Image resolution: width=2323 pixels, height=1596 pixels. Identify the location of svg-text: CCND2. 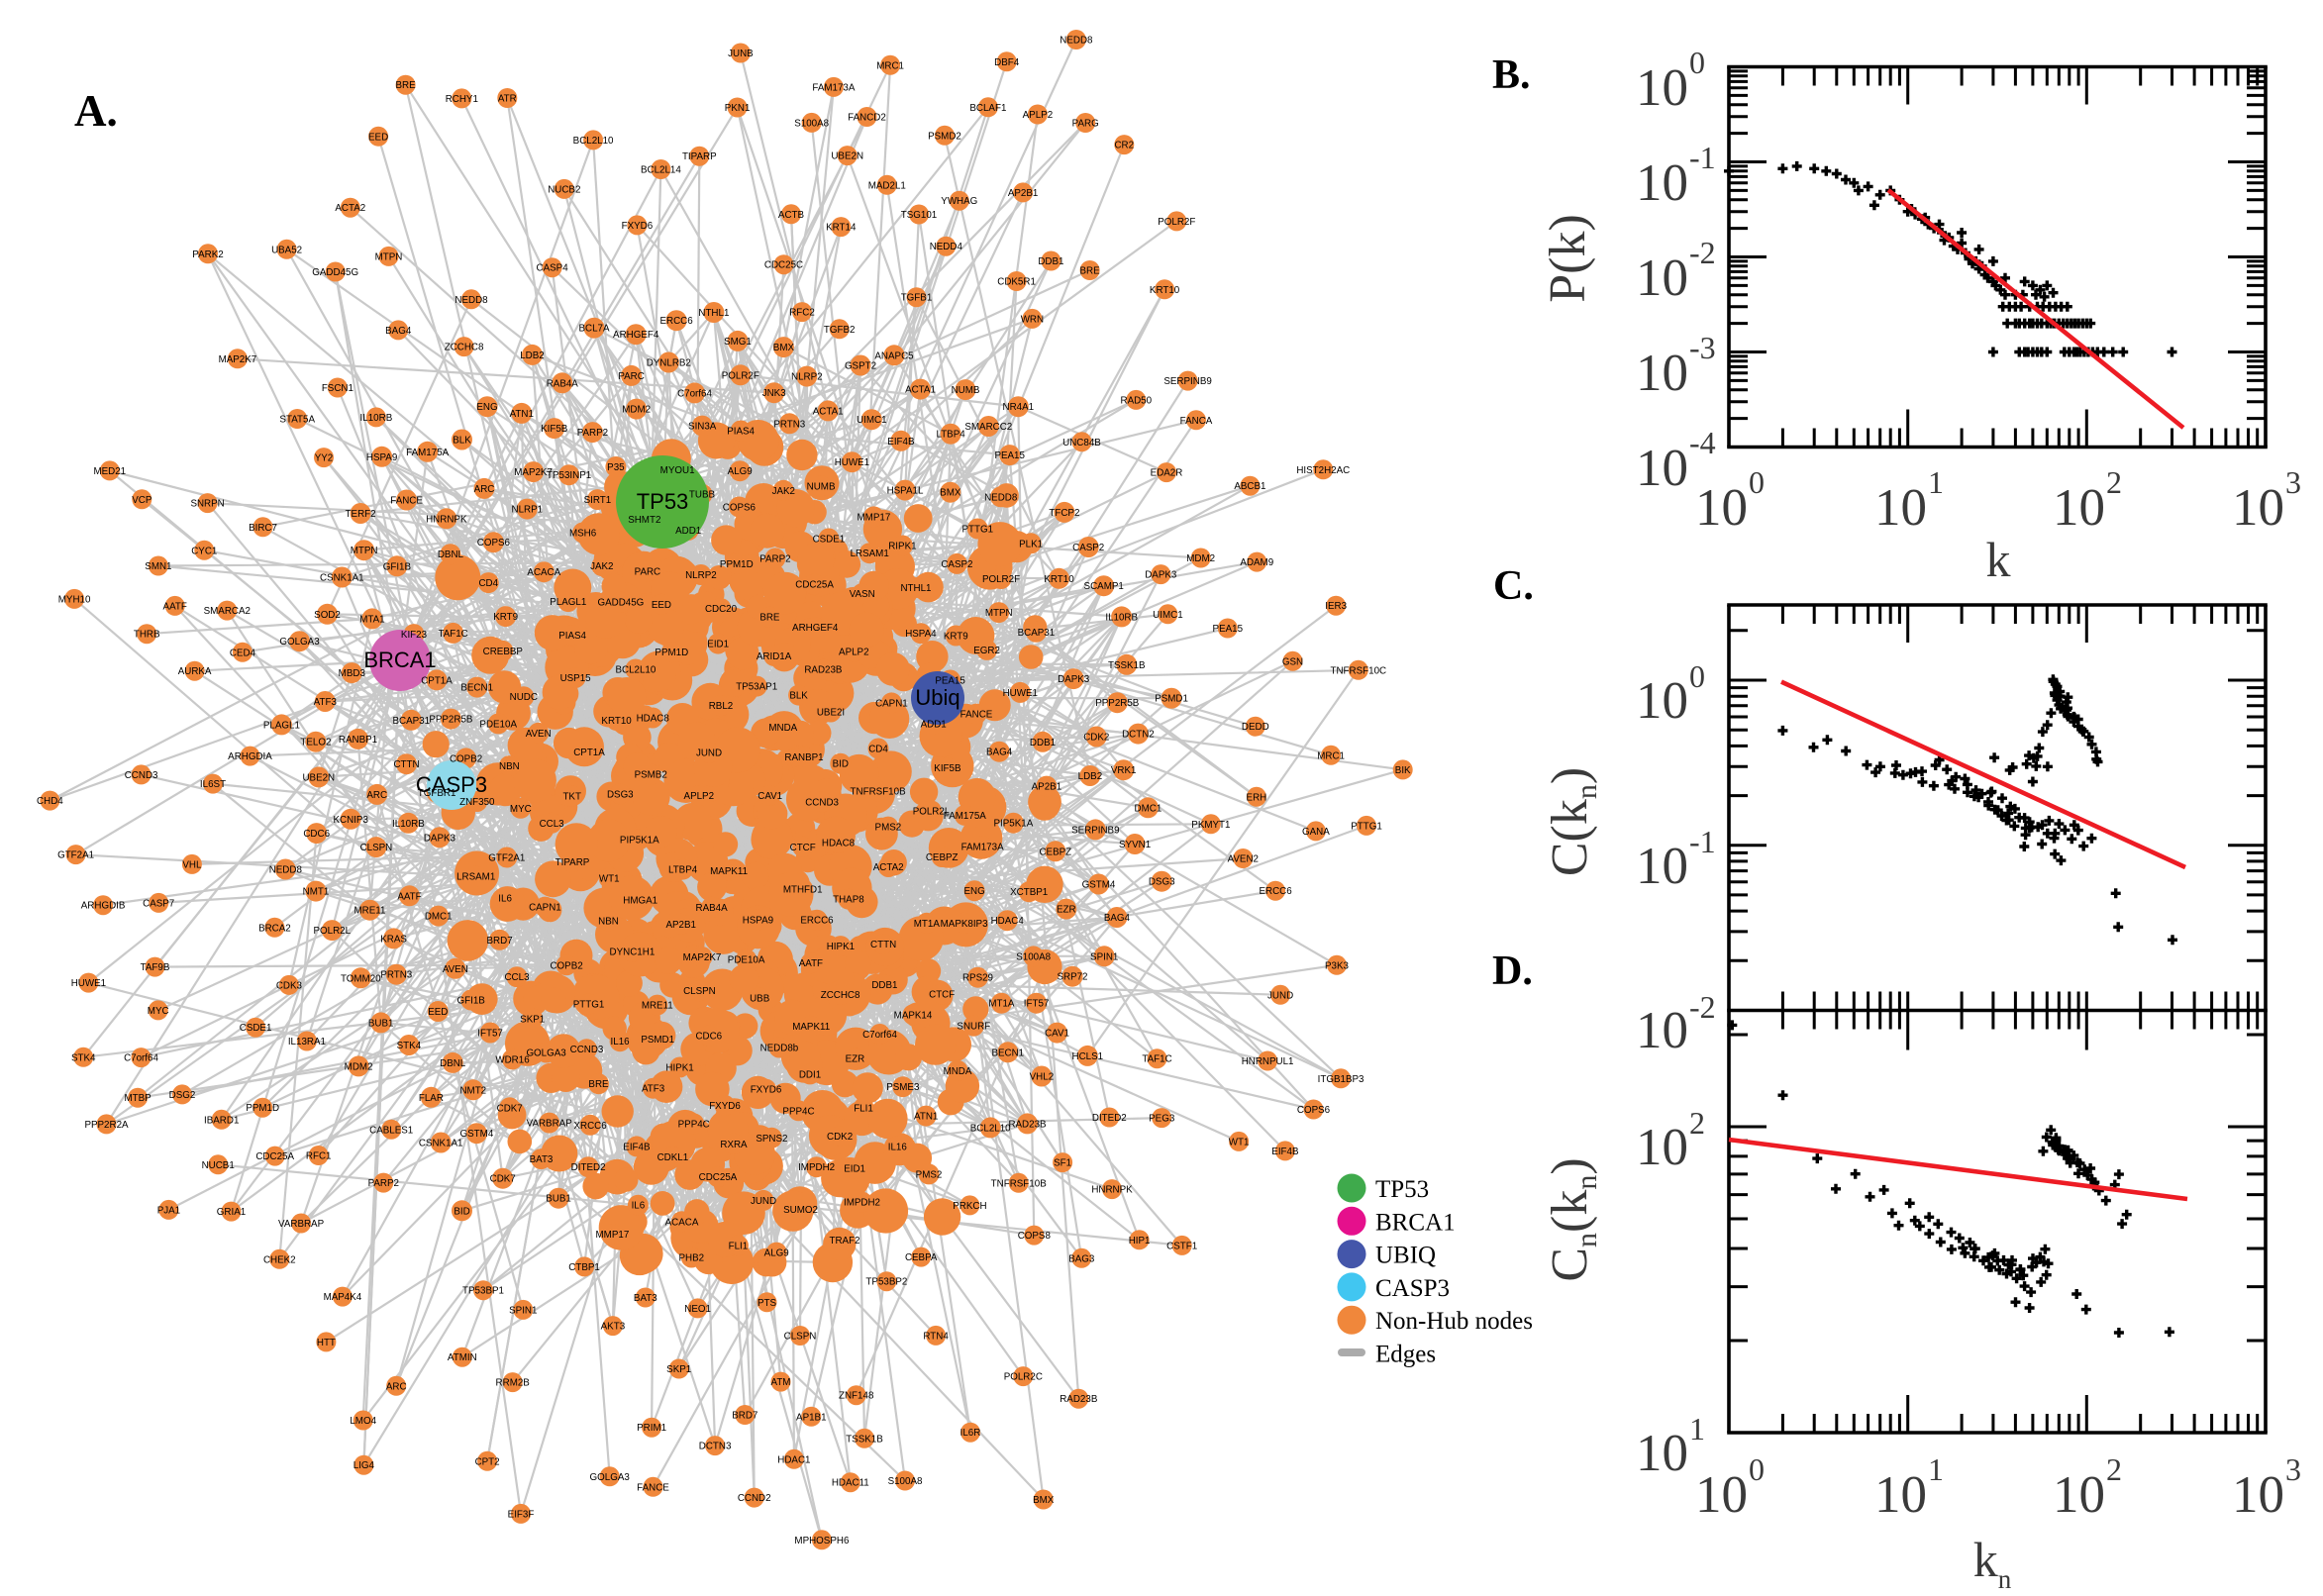
(755, 1498).